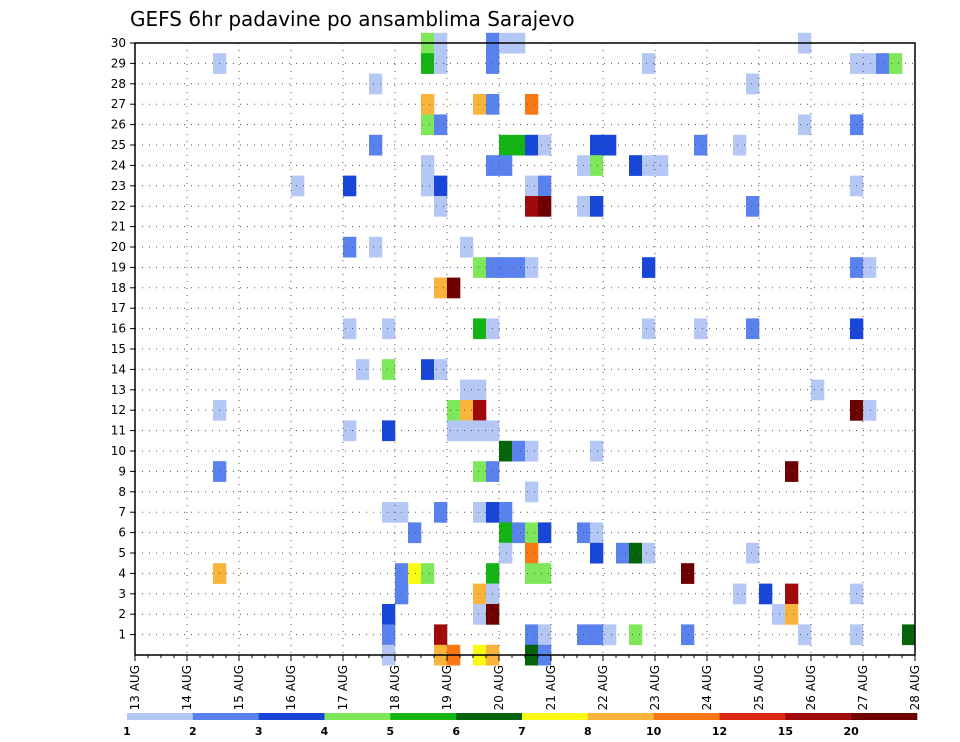 The image size is (960, 742). I want to click on y-tick-label: 10, so click(118, 451).